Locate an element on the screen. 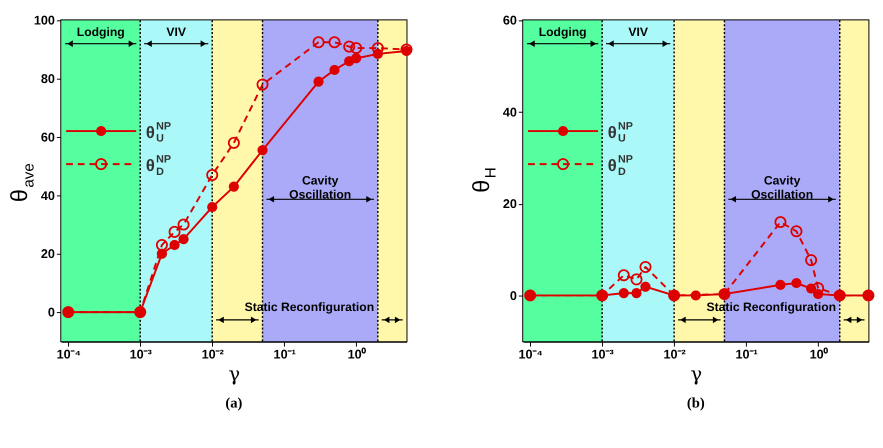  text: (a) is located at coordinates (234, 403).